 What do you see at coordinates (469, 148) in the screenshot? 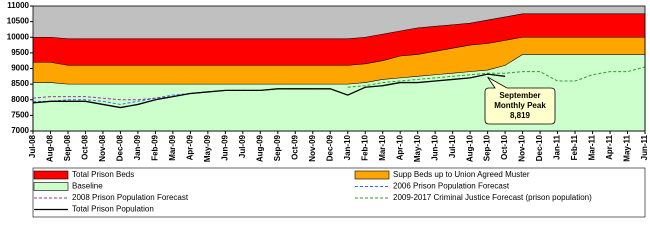
I see `x-tick-label: Aug-10` at bounding box center [469, 148].